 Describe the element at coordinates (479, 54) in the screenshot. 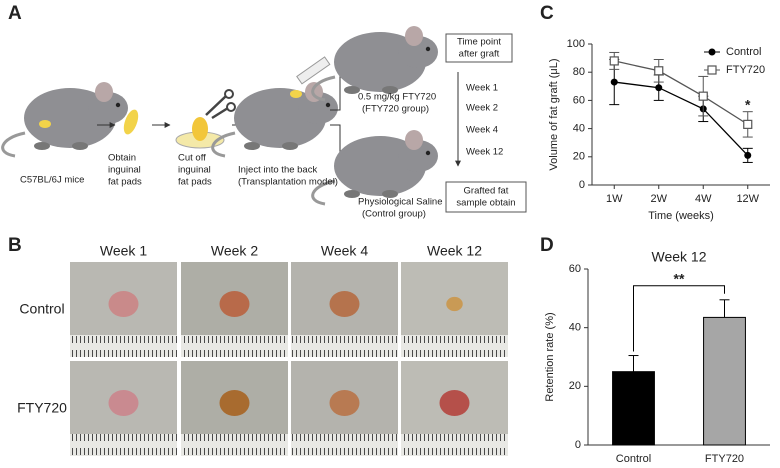

I see `diagram-text: after graft` at that location.